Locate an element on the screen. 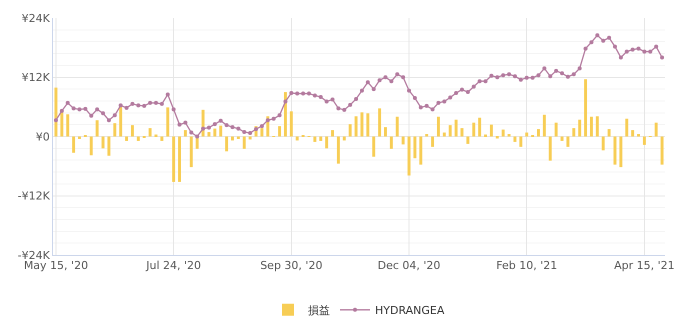 This screenshot has width=691, height=336. y-tick-label: ¥24K is located at coordinates (36, 18).